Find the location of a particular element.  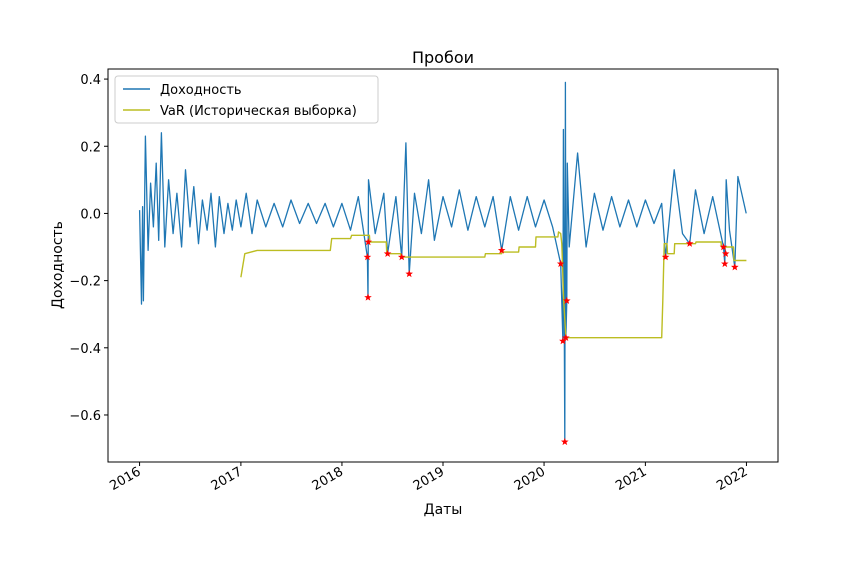

x-tick-label: 2017 is located at coordinates (227, 479).